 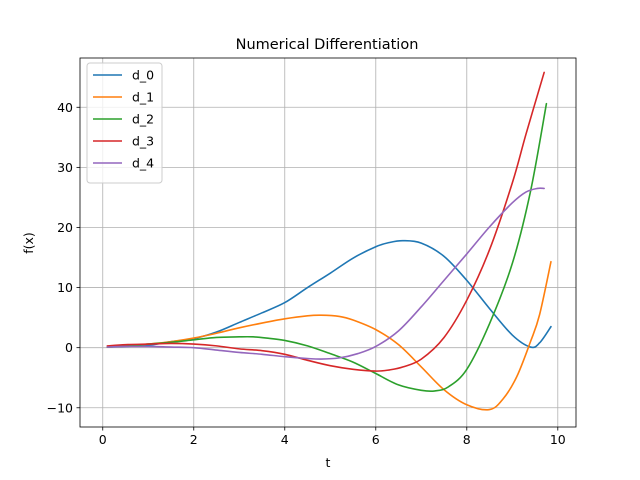 What do you see at coordinates (63, 257) in the screenshot?
I see `y-axis-ticks: −10 0 10 20 30 40` at bounding box center [63, 257].